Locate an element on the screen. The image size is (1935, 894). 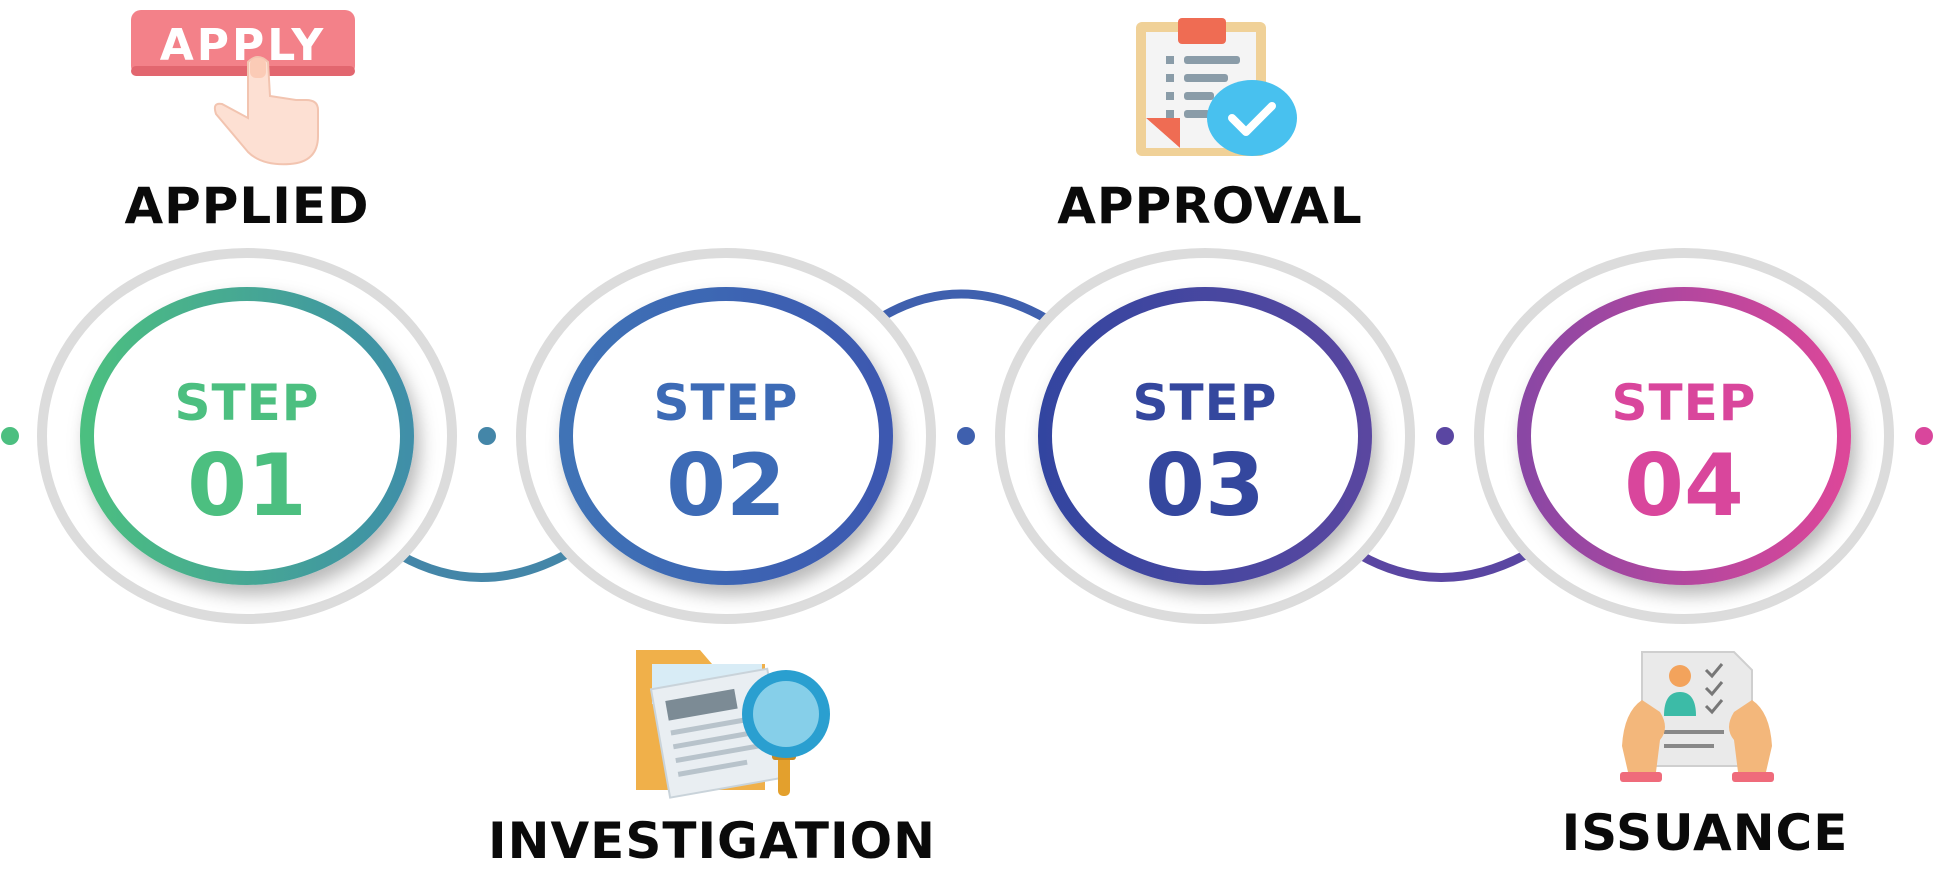
step-1-number: 01 is located at coordinates (247, 486).